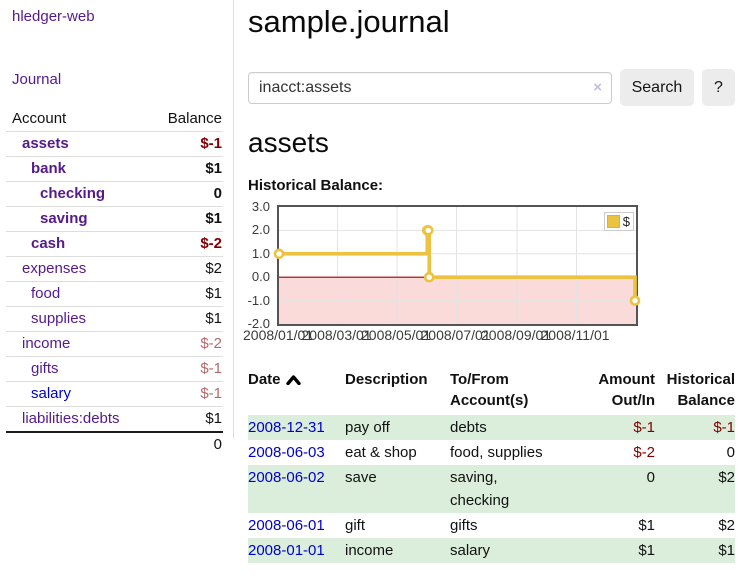 The width and height of the screenshot is (742, 582). What do you see at coordinates (260, 277) in the screenshot?
I see `y-axis-tick-label: 0.0` at bounding box center [260, 277].